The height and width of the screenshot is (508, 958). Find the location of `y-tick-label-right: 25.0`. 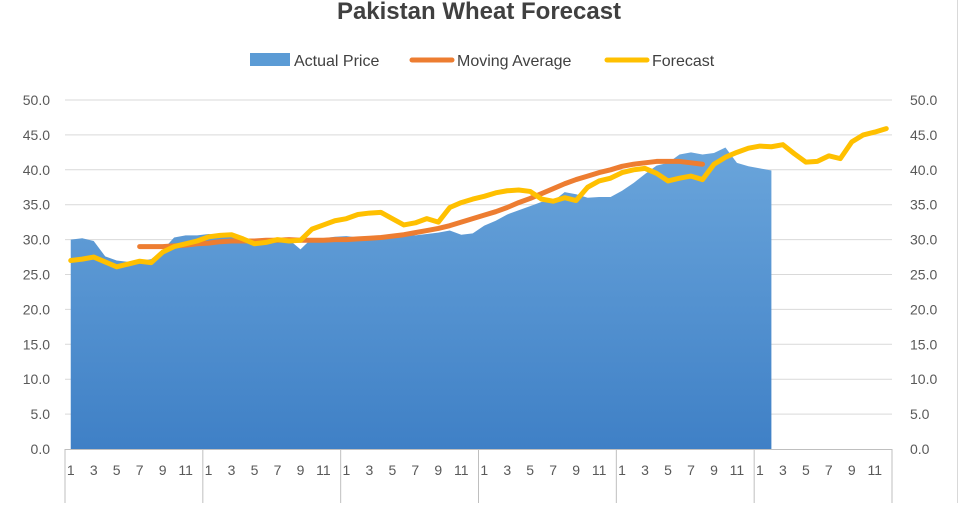

y-tick-label-right: 25.0 is located at coordinates (923, 275).